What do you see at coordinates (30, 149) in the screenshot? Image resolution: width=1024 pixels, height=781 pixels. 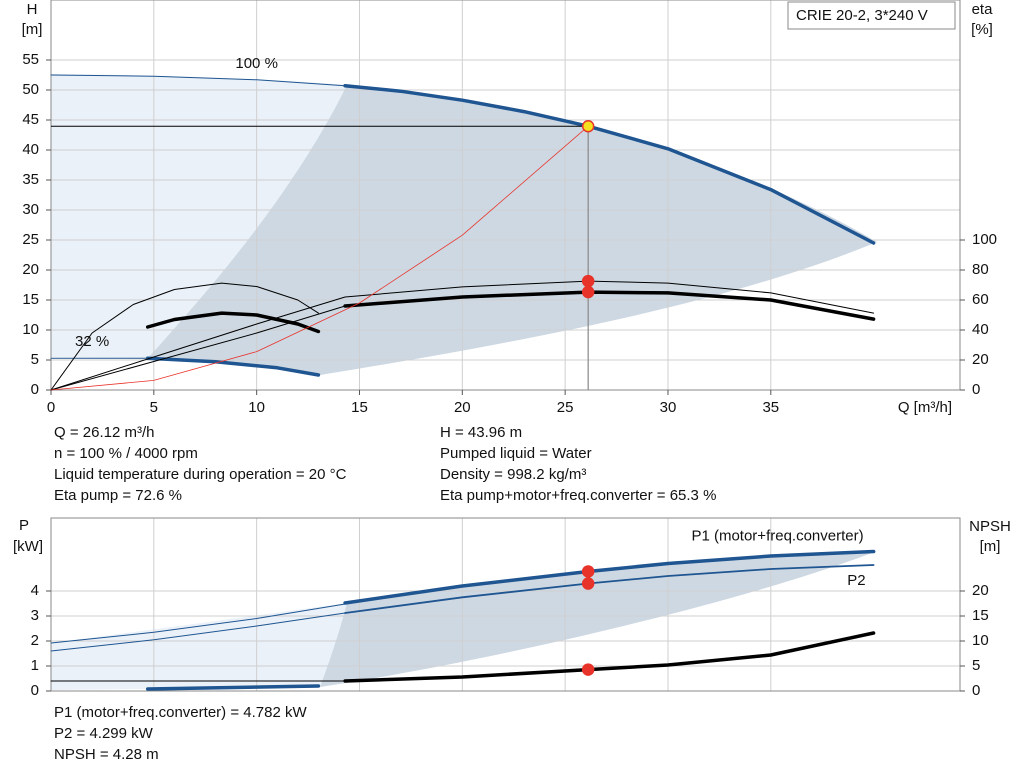 I see `y-tick-label: 40` at bounding box center [30, 149].